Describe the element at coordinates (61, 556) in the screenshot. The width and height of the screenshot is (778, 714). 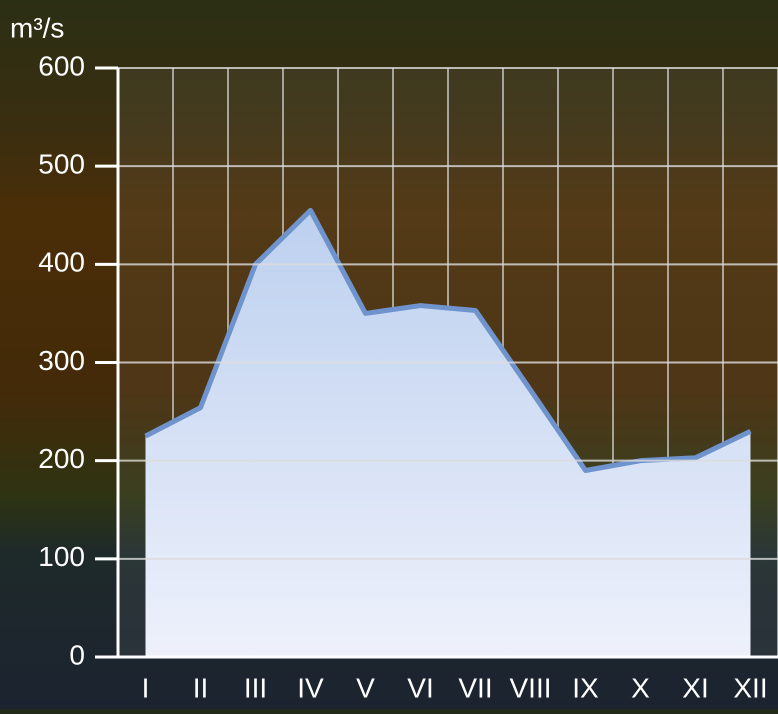
I see `y-tick-label: 100` at that location.